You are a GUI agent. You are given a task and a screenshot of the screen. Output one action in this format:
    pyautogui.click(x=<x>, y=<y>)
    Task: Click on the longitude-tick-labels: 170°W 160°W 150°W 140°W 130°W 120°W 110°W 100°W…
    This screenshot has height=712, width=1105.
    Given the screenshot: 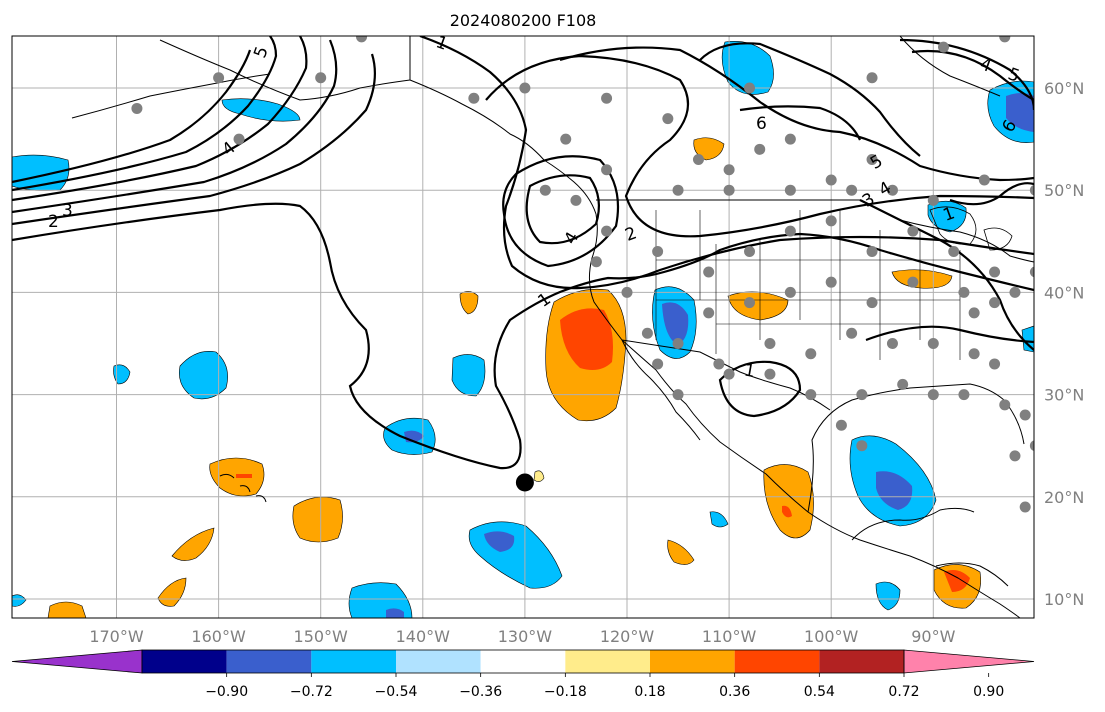 What is the action you would take?
    pyautogui.click(x=522, y=636)
    